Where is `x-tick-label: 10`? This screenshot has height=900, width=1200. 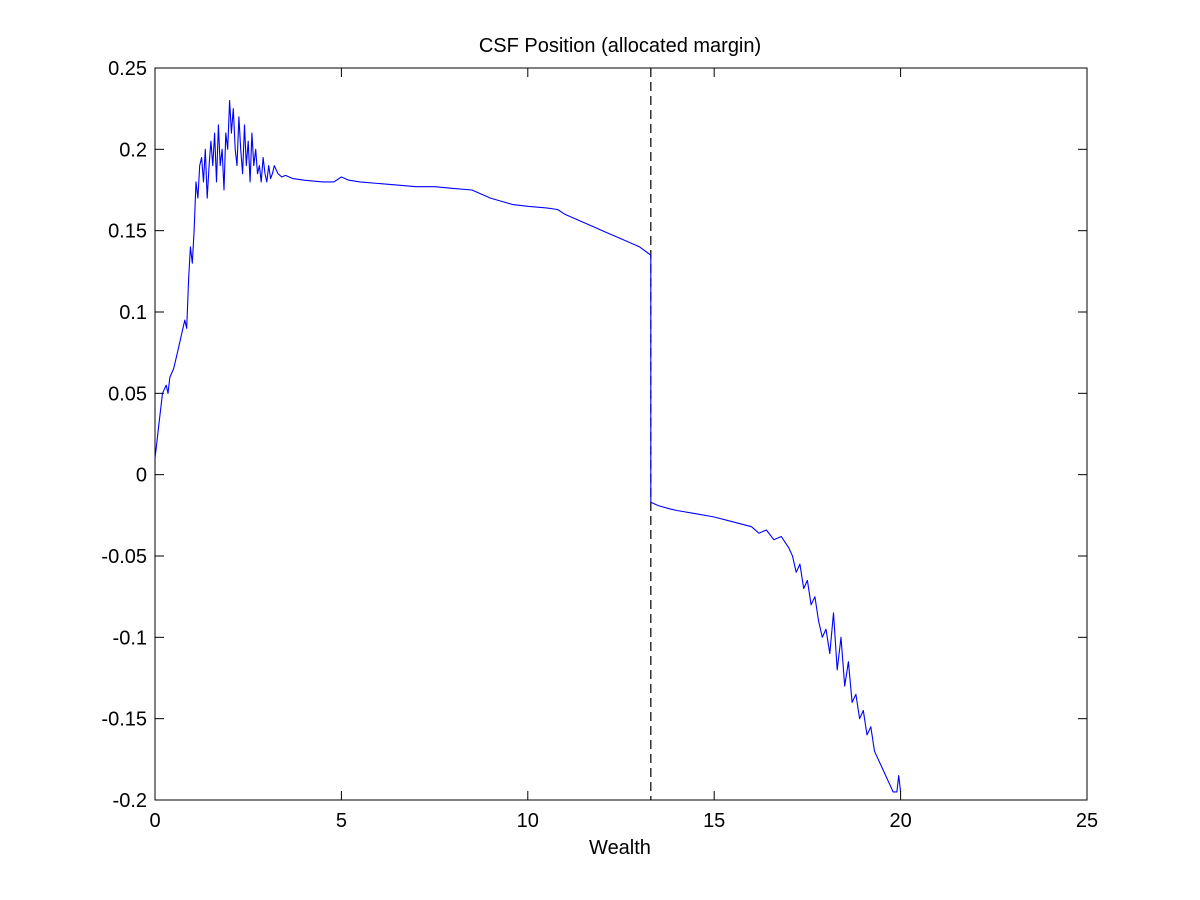
x-tick-label: 10 is located at coordinates (528, 821).